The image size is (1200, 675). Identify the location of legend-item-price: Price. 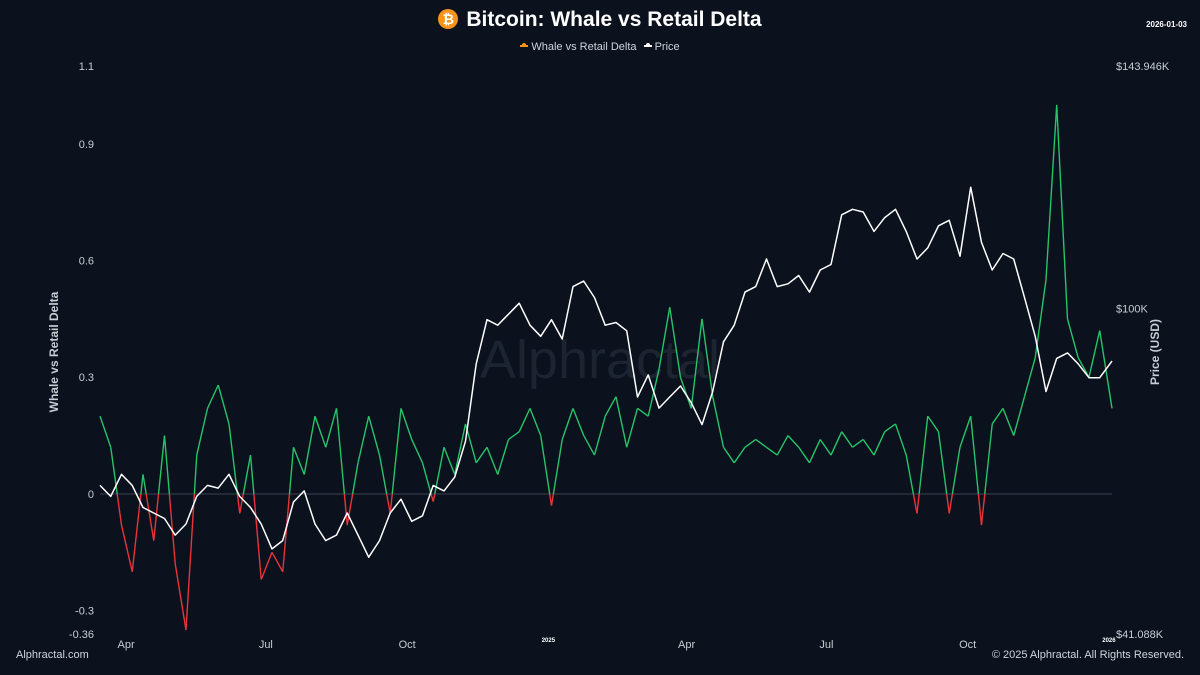
(661, 47).